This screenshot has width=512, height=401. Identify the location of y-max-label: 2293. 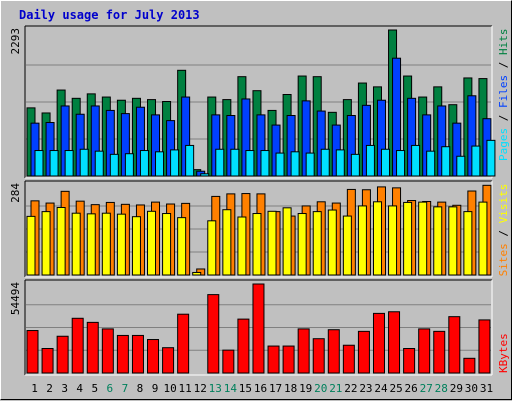
(15, 41).